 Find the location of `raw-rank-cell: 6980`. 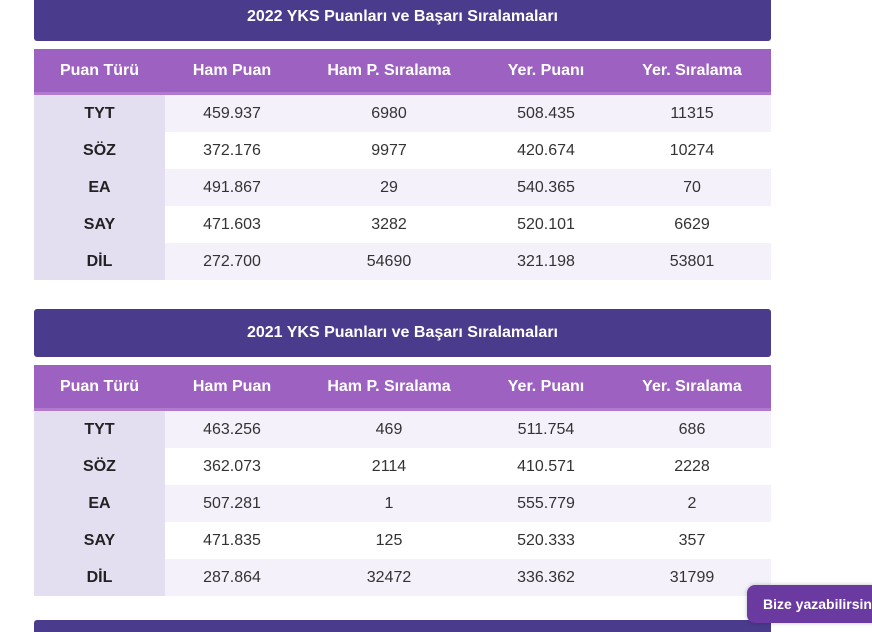

raw-rank-cell: 6980 is located at coordinates (389, 113).